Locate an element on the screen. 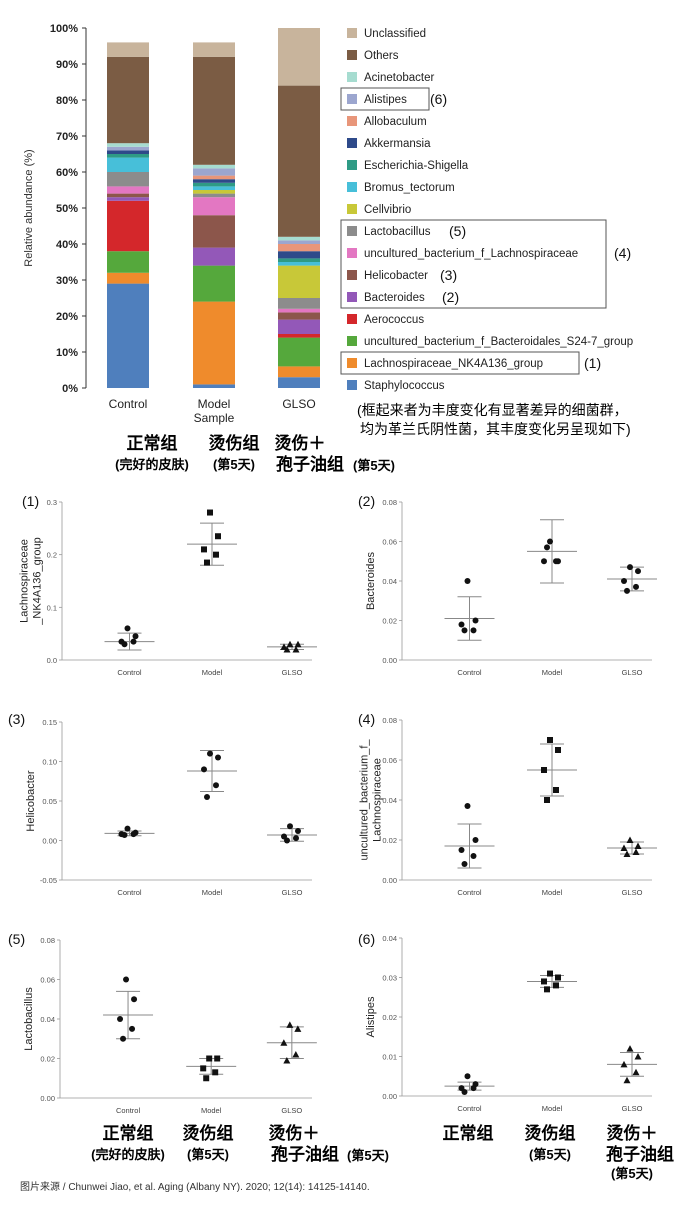 The image size is (696, 1205). bar-segment-bromus-tectorum-control is located at coordinates (128, 164).